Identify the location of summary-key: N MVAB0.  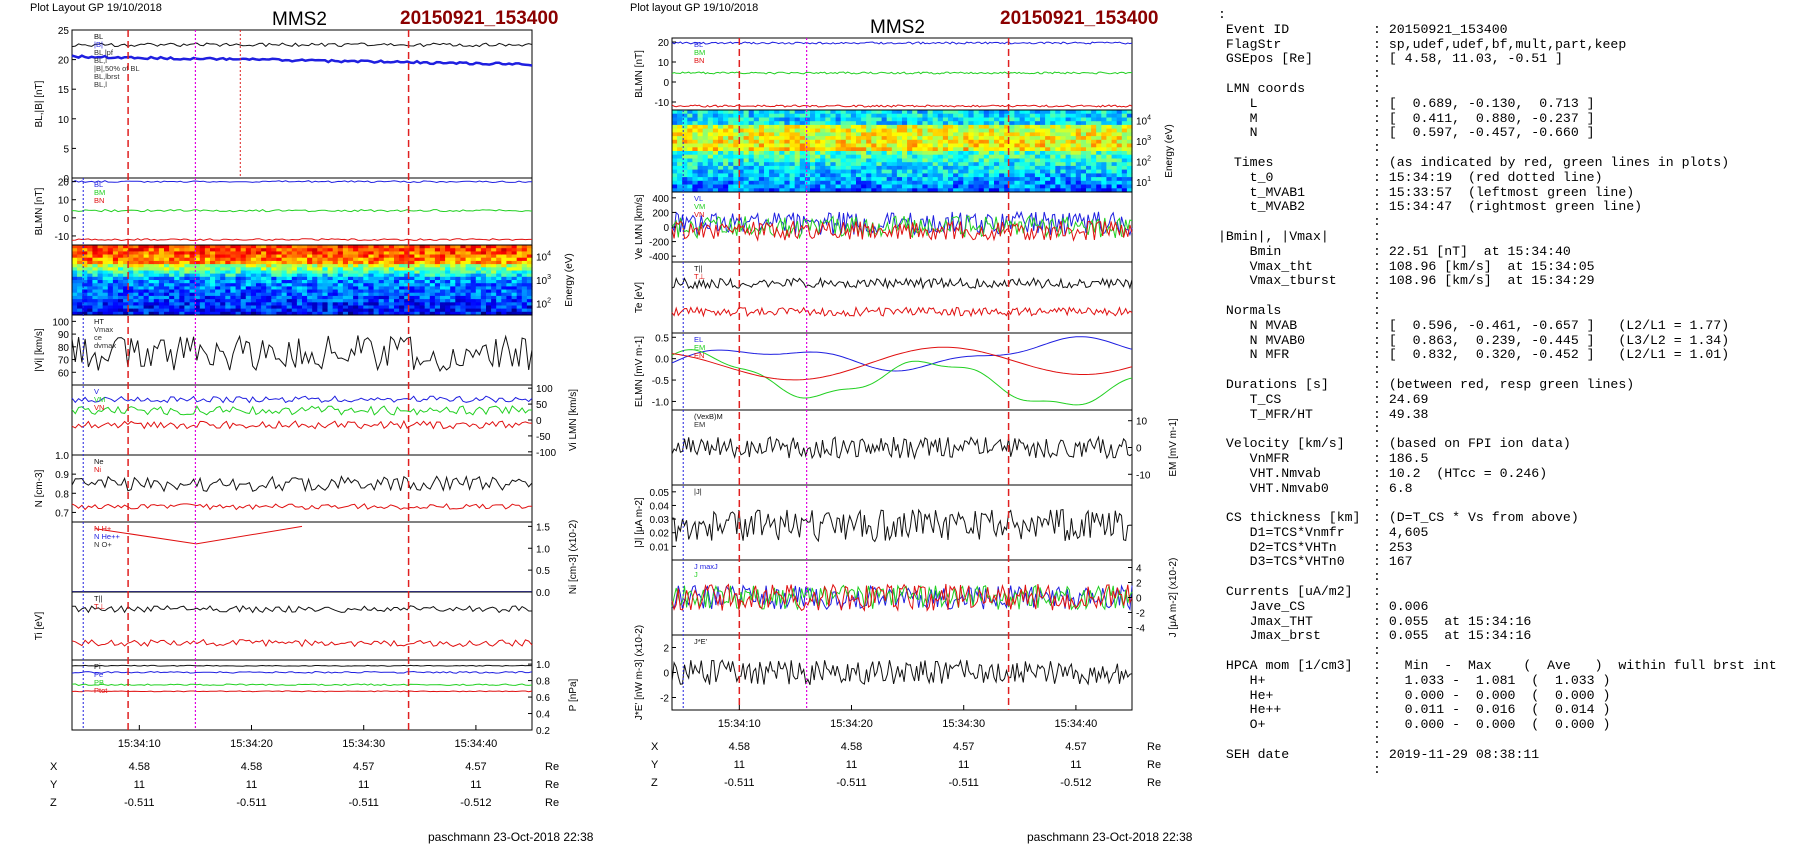
(1262, 340).